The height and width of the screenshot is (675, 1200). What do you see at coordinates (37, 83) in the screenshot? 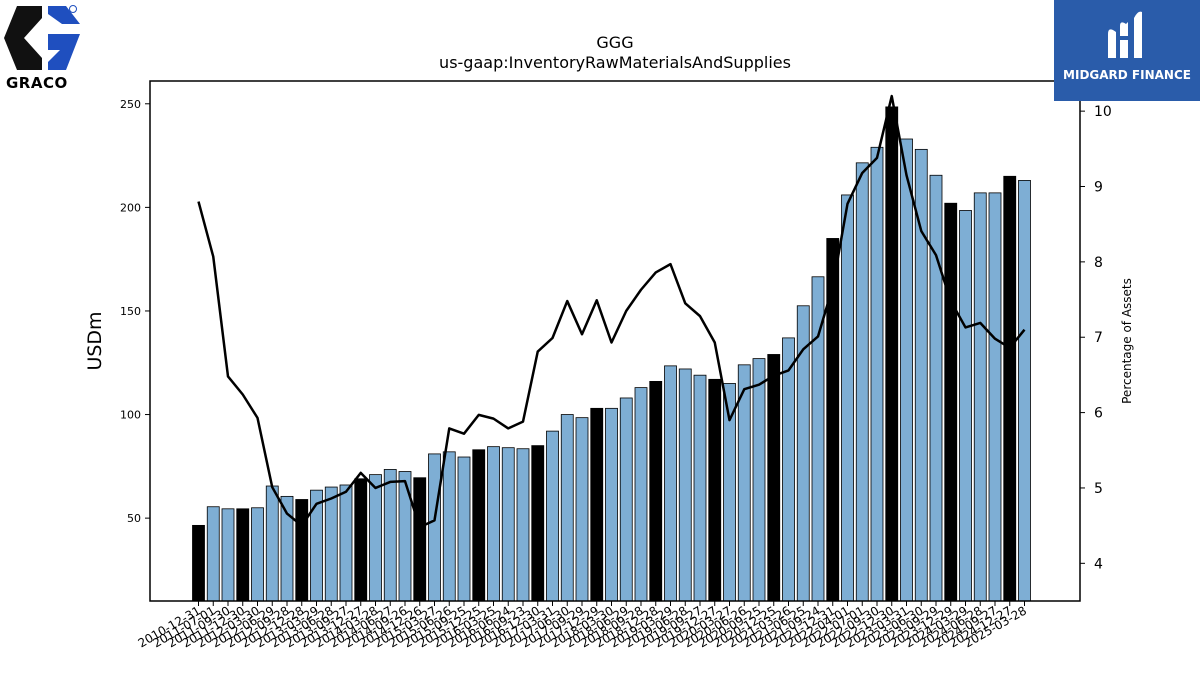
I see `graco-logo-text: GRACO` at bounding box center [37, 83].